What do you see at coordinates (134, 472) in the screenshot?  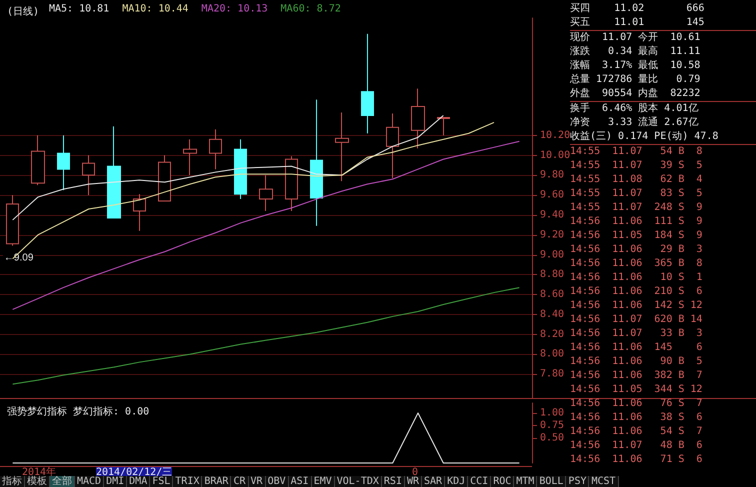 I see `text: 2014/02/12/三` at bounding box center [134, 472].